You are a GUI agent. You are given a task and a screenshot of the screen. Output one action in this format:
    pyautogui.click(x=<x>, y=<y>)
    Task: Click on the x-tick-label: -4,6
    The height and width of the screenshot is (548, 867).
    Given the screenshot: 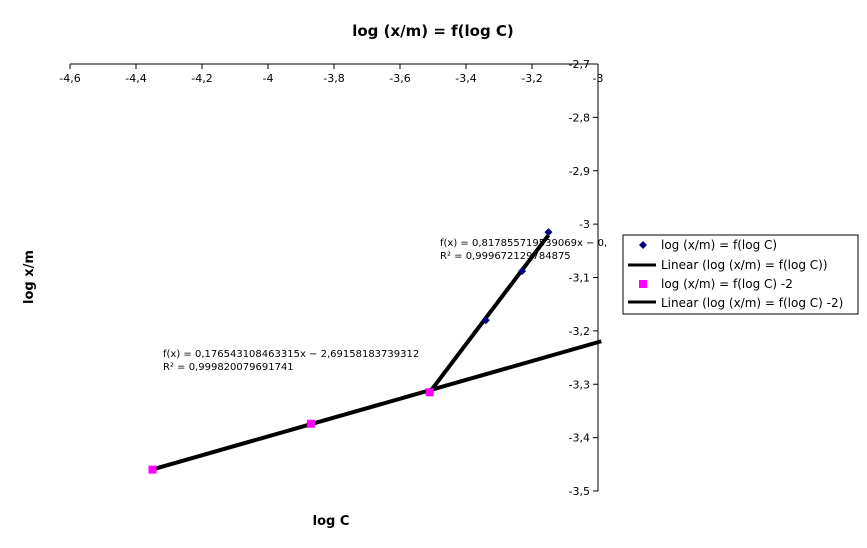 What is the action you would take?
    pyautogui.click(x=69, y=78)
    